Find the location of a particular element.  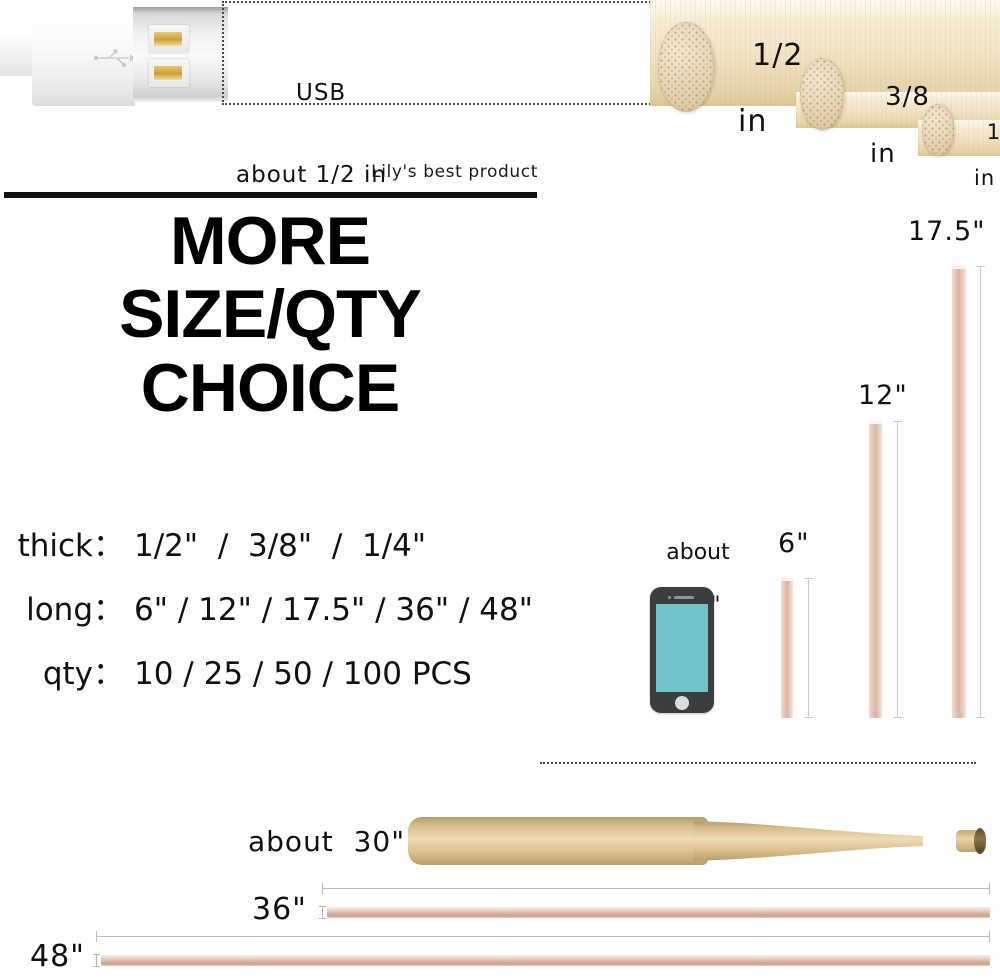

dowel-end-face-quarter-inch is located at coordinates (938, 130).